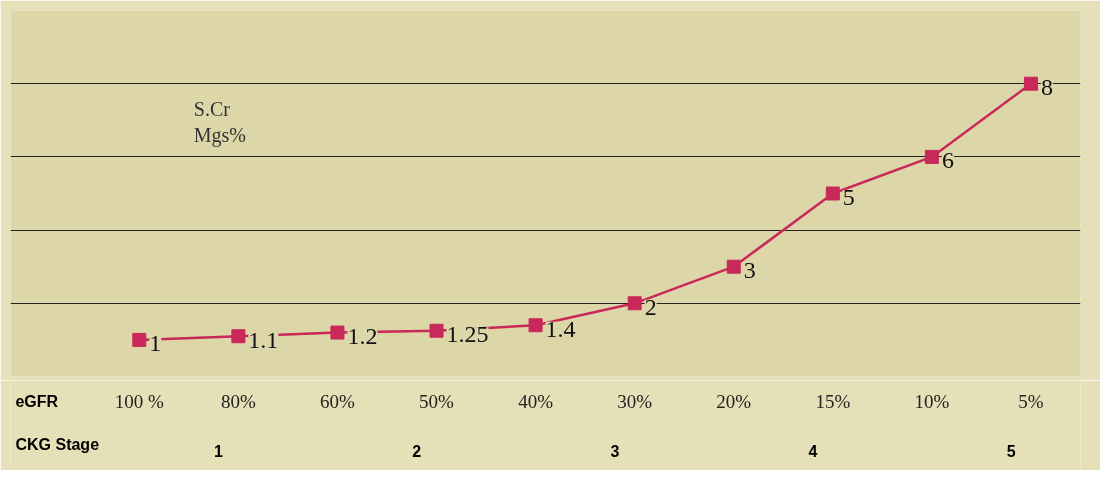 This screenshot has width=1110, height=486. What do you see at coordinates (813, 452) in the screenshot?
I see `text: 4` at bounding box center [813, 452].